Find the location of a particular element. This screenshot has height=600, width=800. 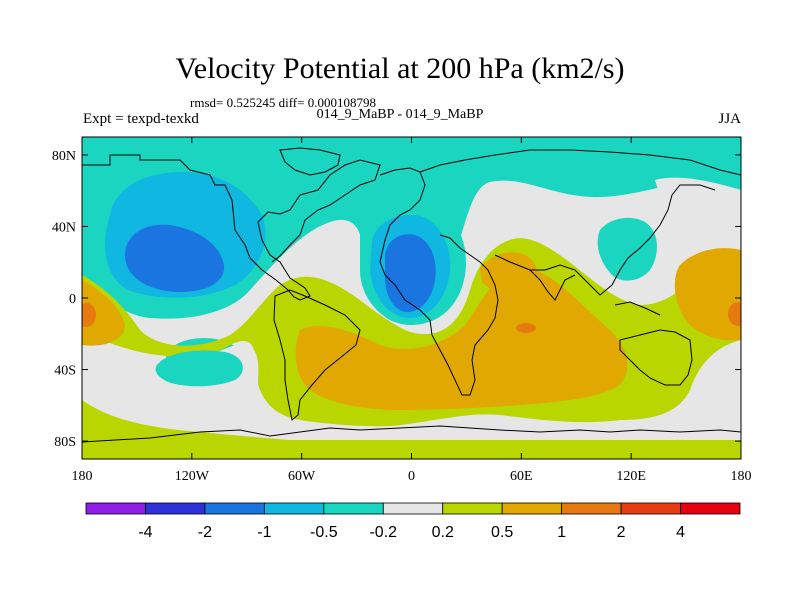

coast-india is located at coordinates (552, 285).